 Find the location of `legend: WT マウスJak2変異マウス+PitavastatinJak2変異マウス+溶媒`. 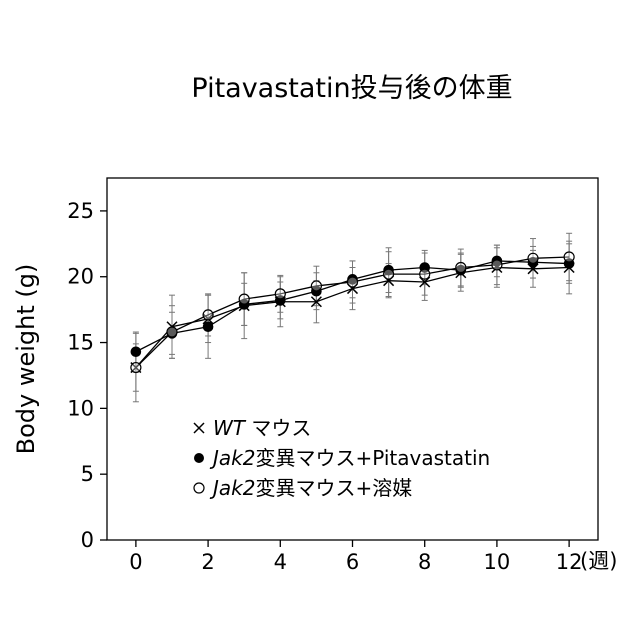

legend: WT マウスJak2変異マウス+PitavastatinJak2変異マウス+溶媒 is located at coordinates (342, 458).